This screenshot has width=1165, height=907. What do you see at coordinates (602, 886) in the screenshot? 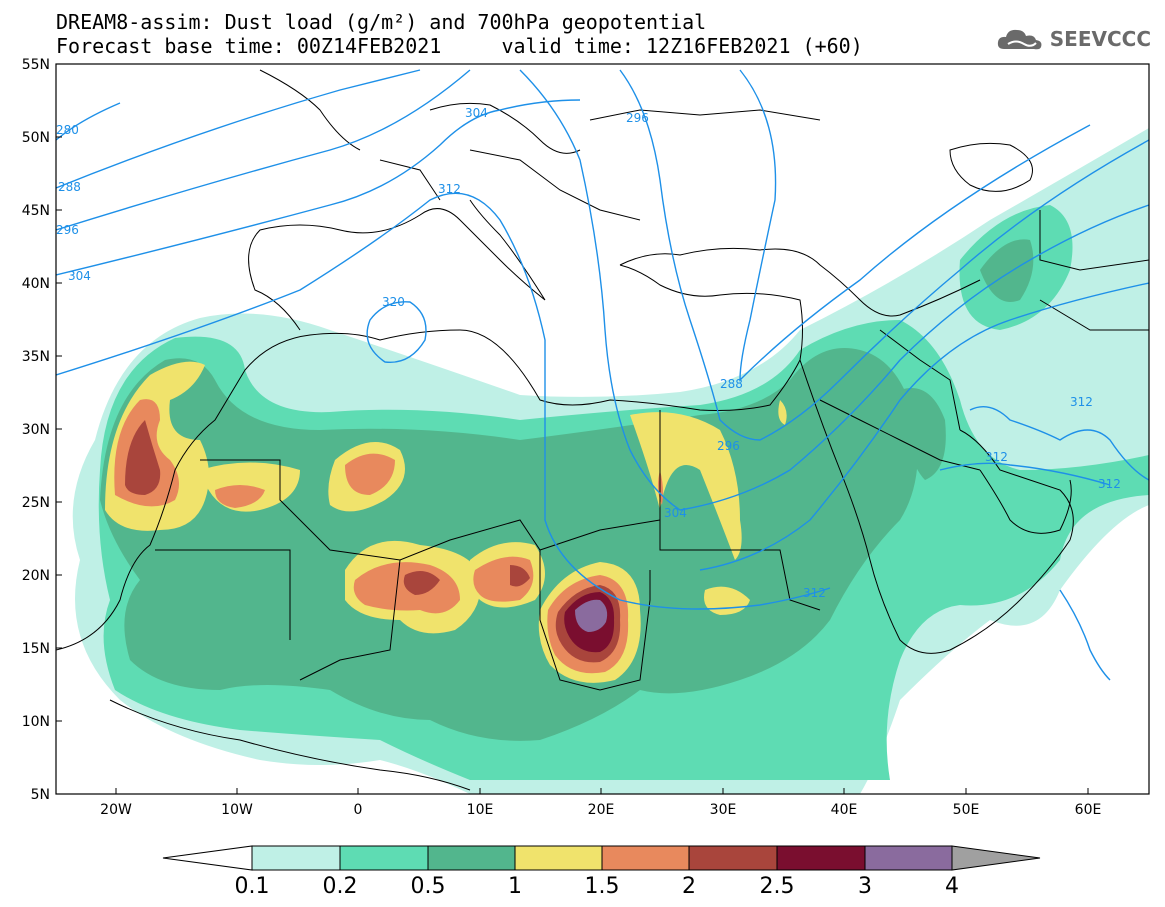
I see `colorbar-label: 1.5` at bounding box center [602, 886].